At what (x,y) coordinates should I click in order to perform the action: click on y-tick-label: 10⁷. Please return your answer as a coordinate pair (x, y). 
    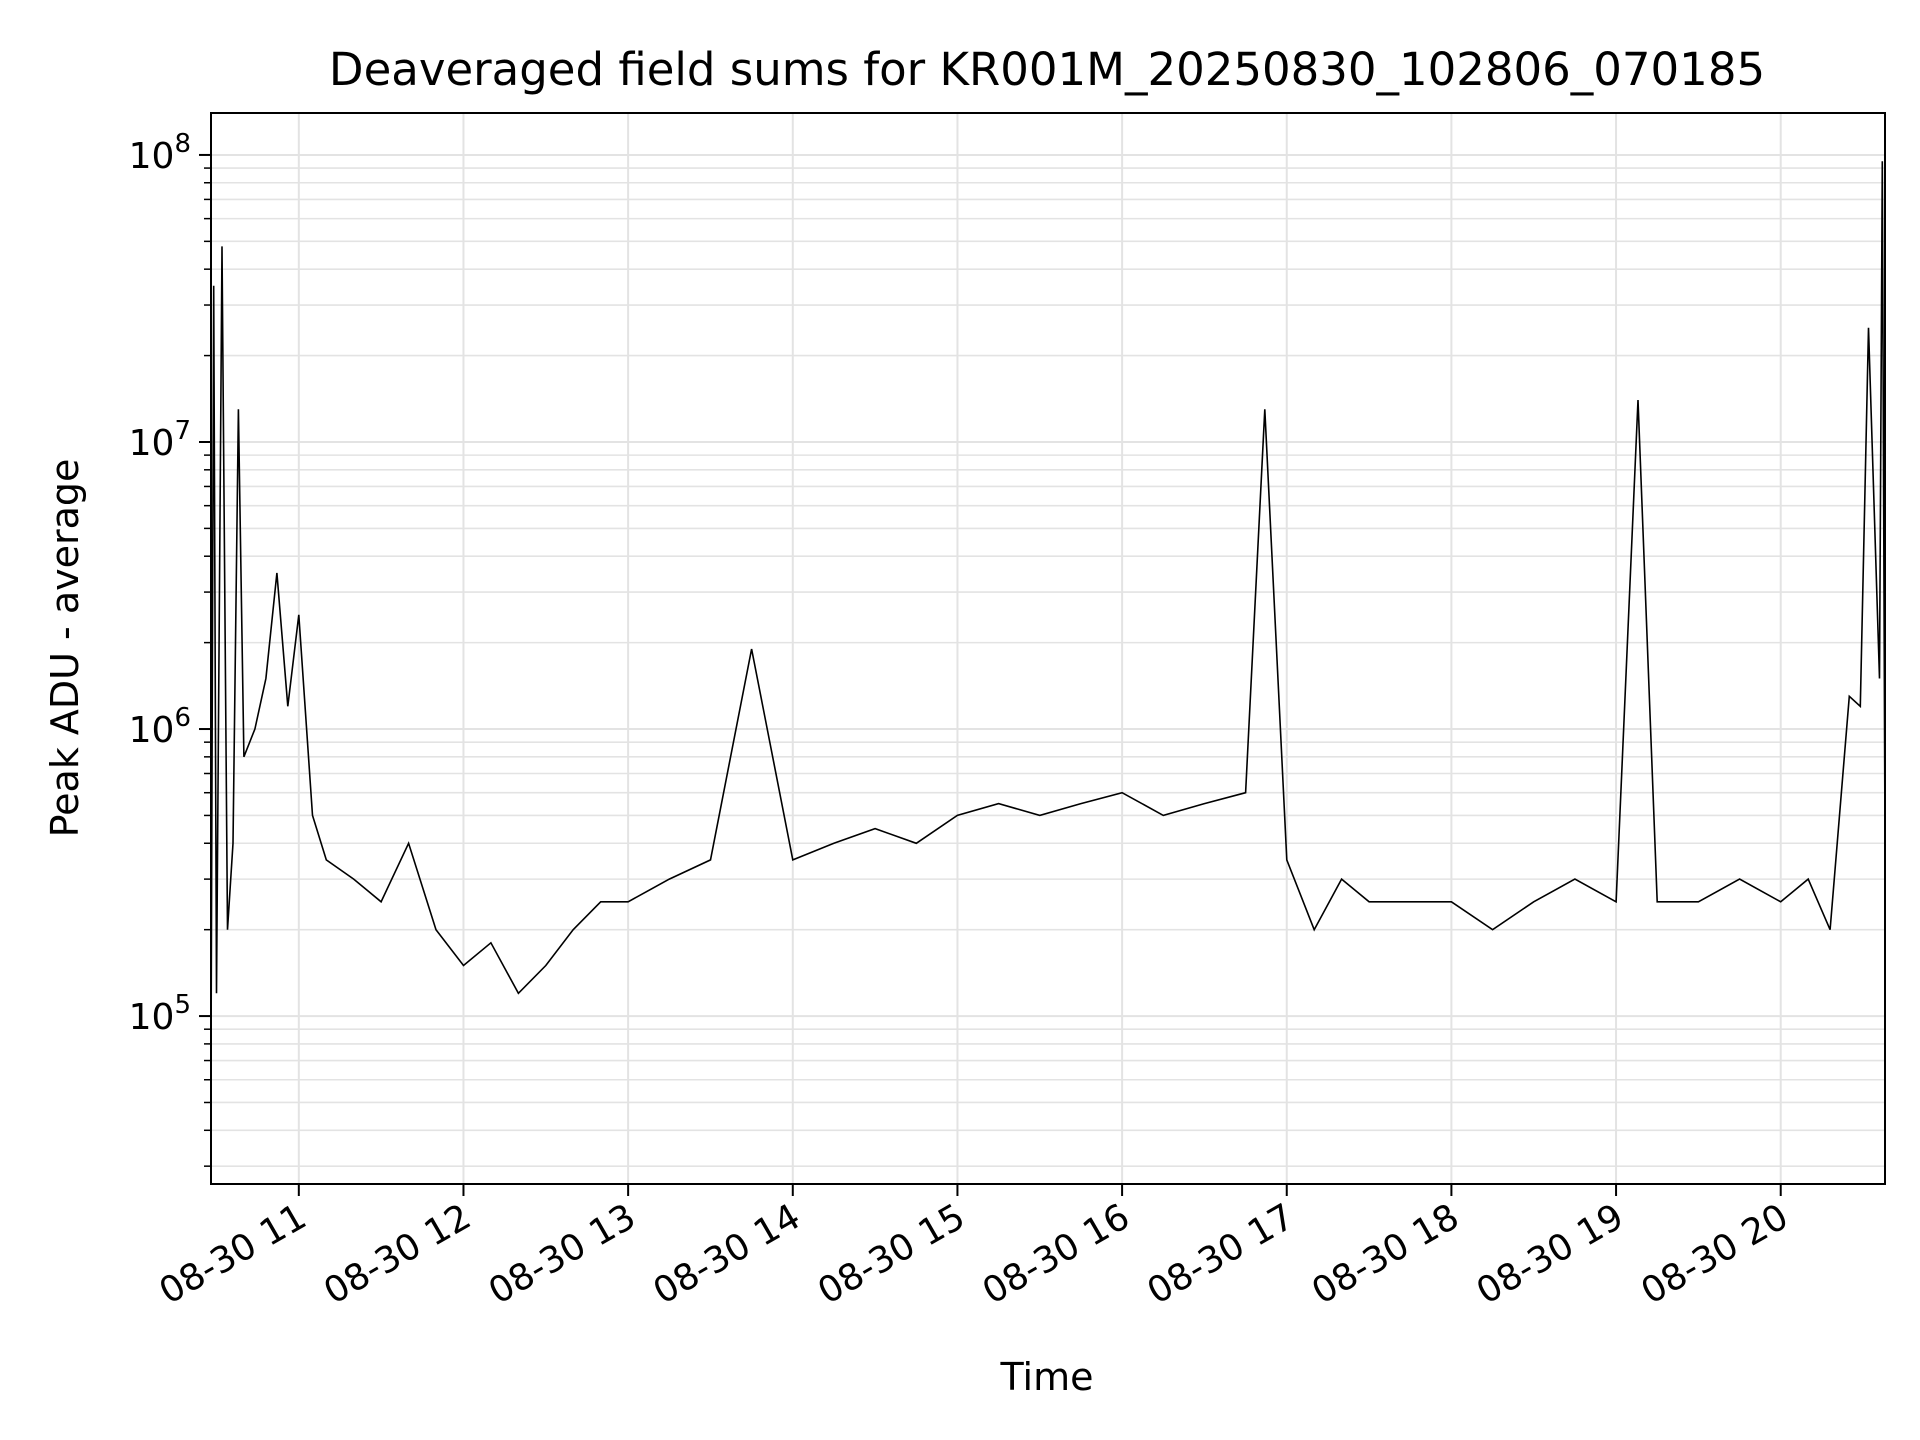
    Looking at the image, I should click on (160, 440).